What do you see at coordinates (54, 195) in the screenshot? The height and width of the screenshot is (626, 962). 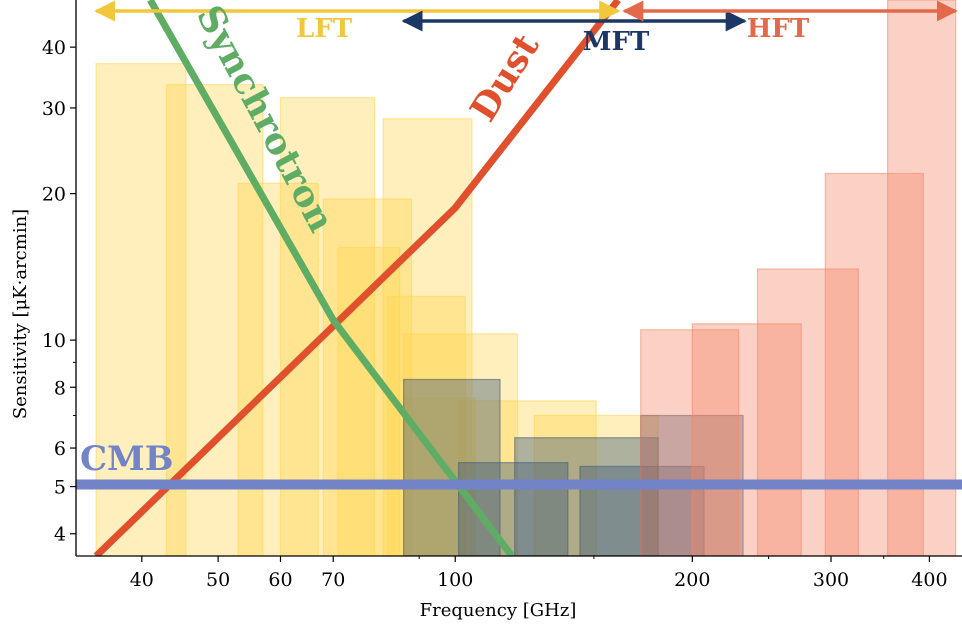 I see `y-tick-label-20: 20` at bounding box center [54, 195].